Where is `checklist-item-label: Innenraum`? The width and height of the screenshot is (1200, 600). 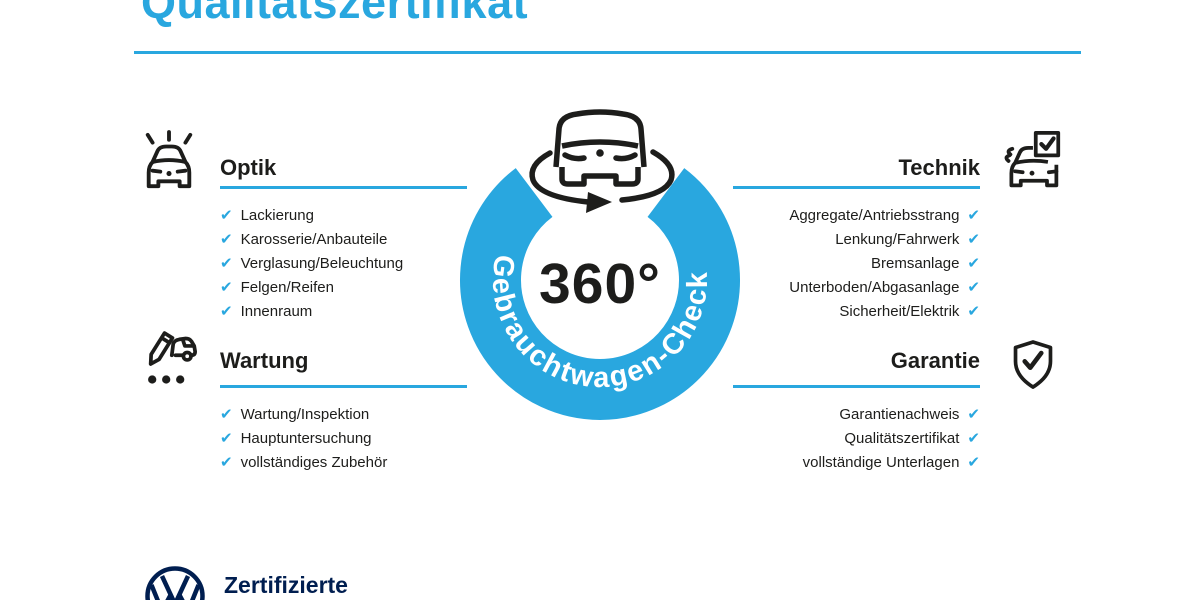 checklist-item-label: Innenraum is located at coordinates (276, 311).